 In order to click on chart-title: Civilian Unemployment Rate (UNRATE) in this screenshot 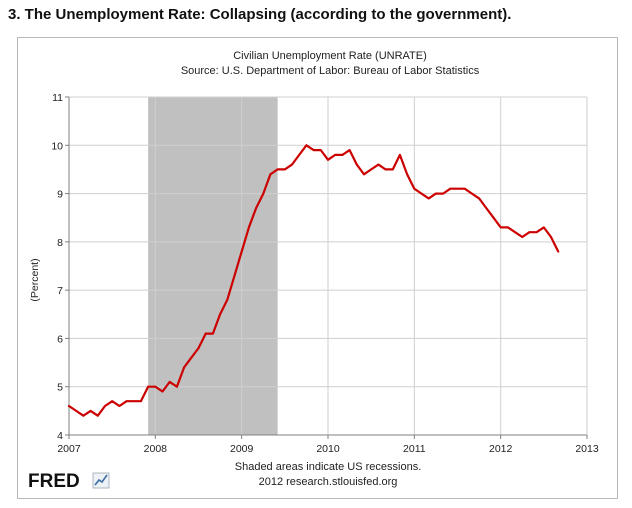, I will do `click(330, 56)`.